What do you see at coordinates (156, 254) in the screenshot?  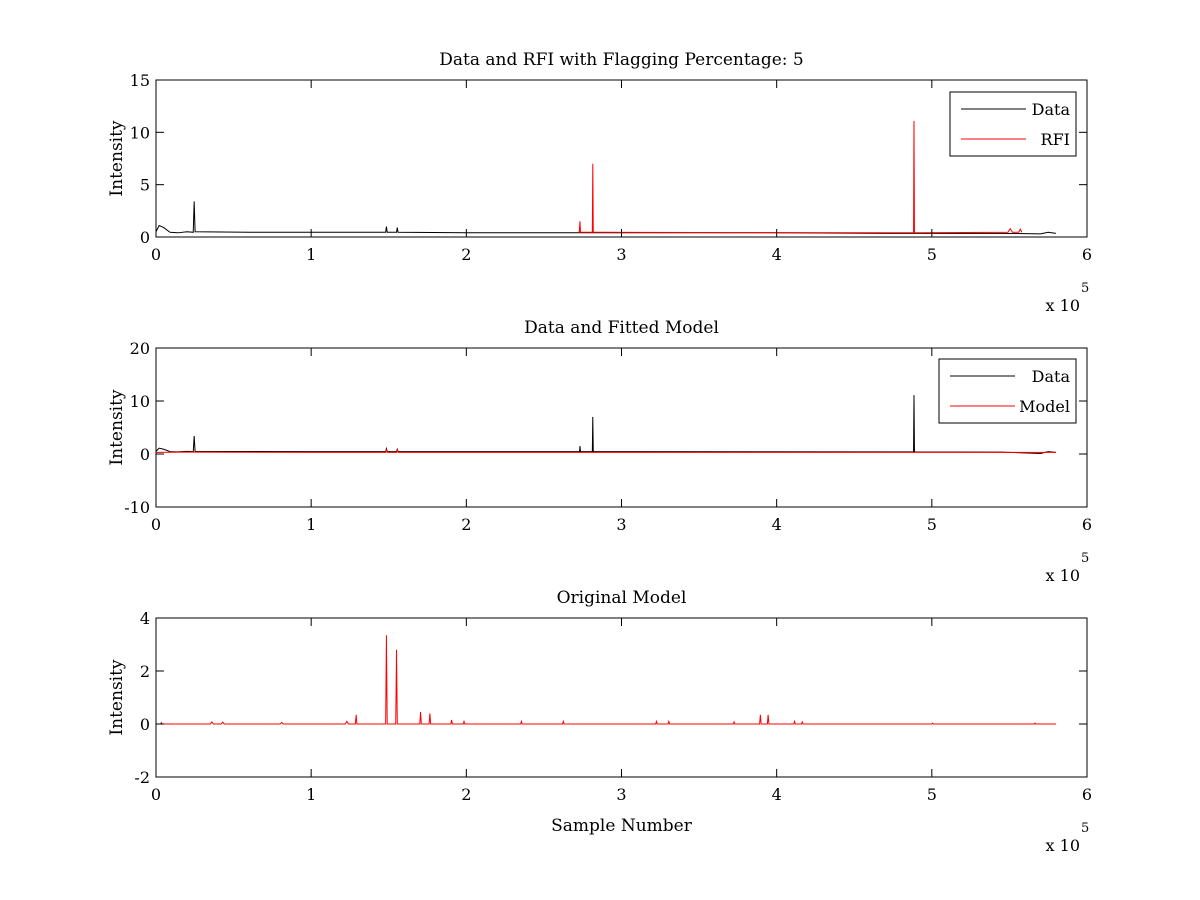 I see `chart-1-x-tick-label: 0` at bounding box center [156, 254].